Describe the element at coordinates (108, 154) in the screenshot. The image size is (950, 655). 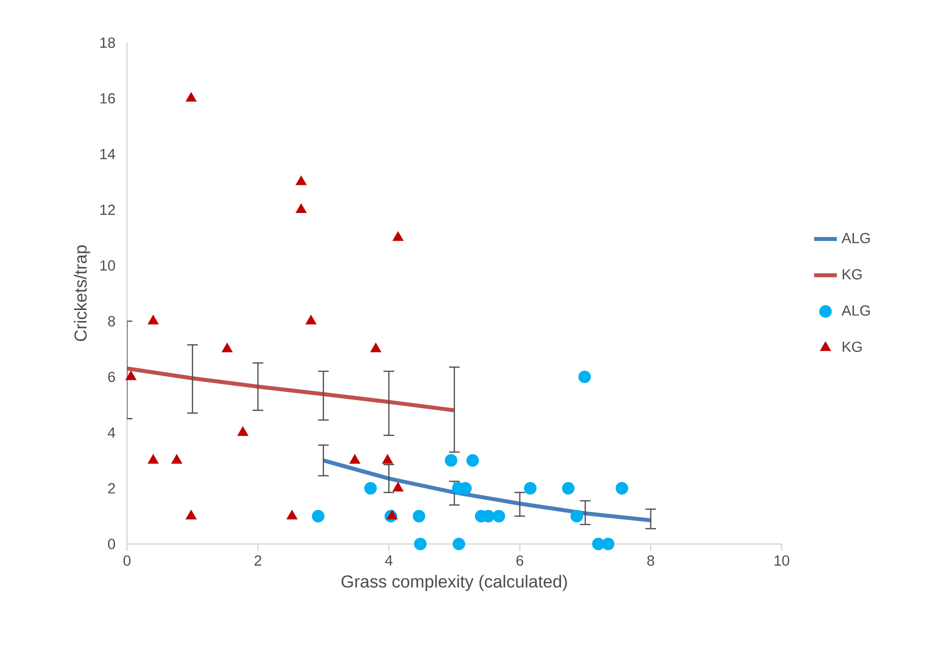
I see `y-tick-label: 14` at that location.